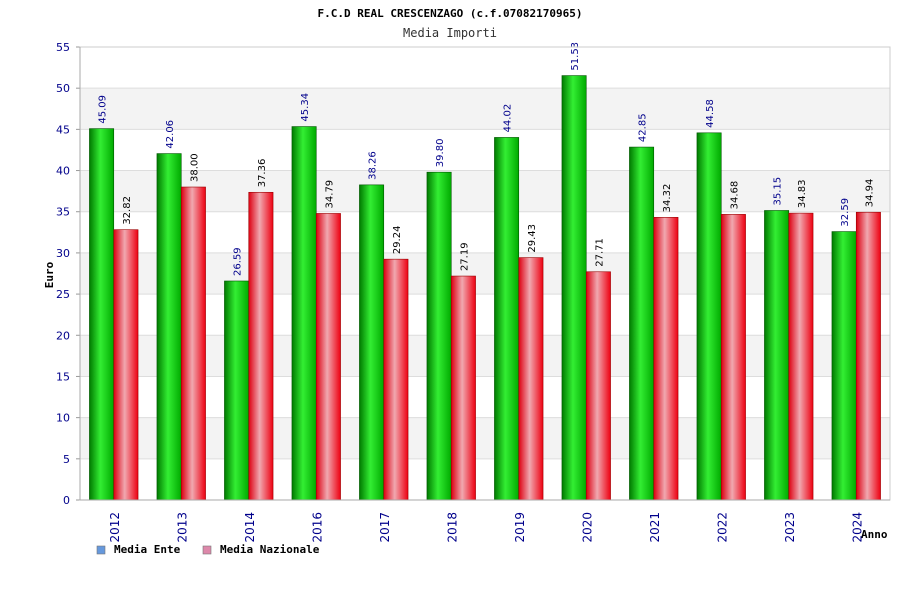 This screenshot has width=900, height=600. I want to click on y-tick-label: 40, so click(63, 171).